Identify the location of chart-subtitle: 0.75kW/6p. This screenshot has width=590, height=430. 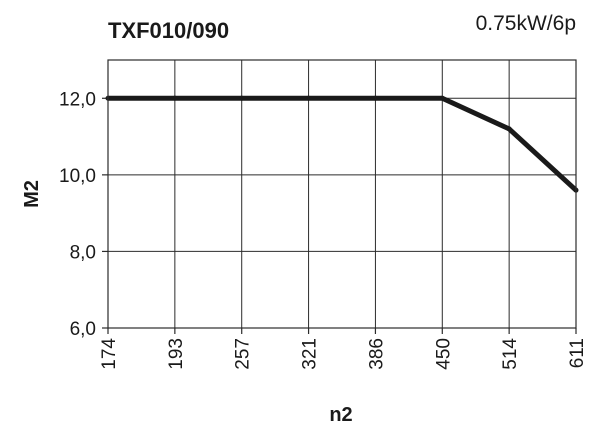
(526, 23).